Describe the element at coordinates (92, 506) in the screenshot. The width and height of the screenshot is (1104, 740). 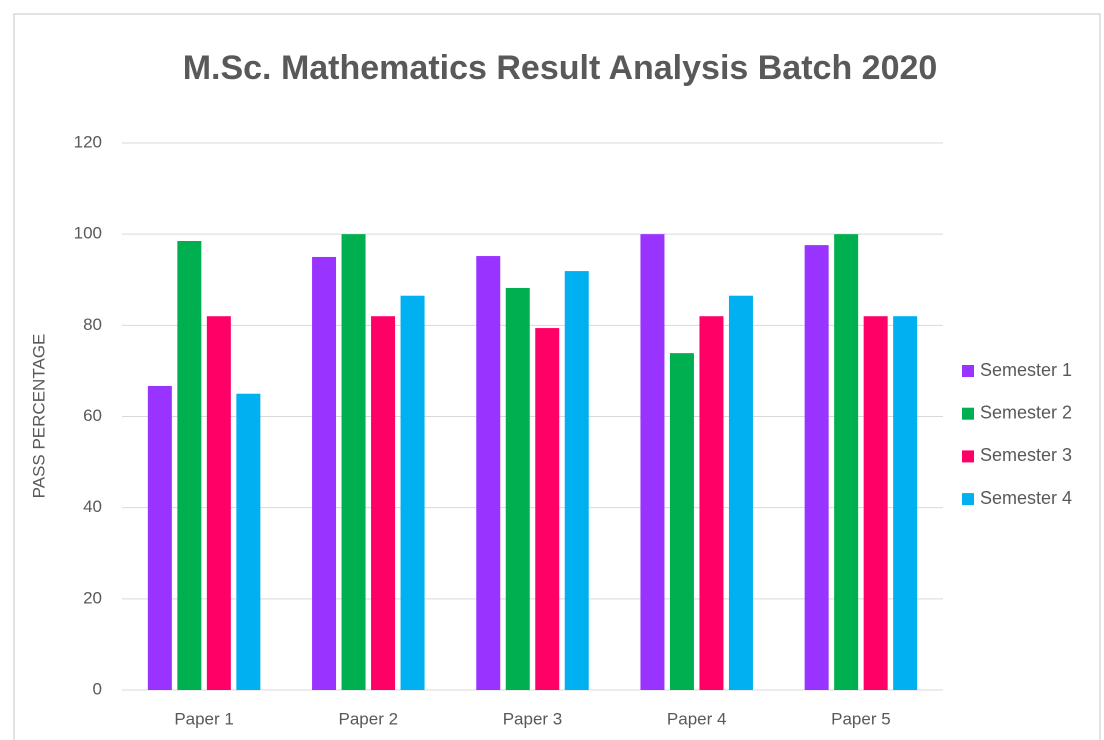
I see `y-tick-label: 40` at that location.